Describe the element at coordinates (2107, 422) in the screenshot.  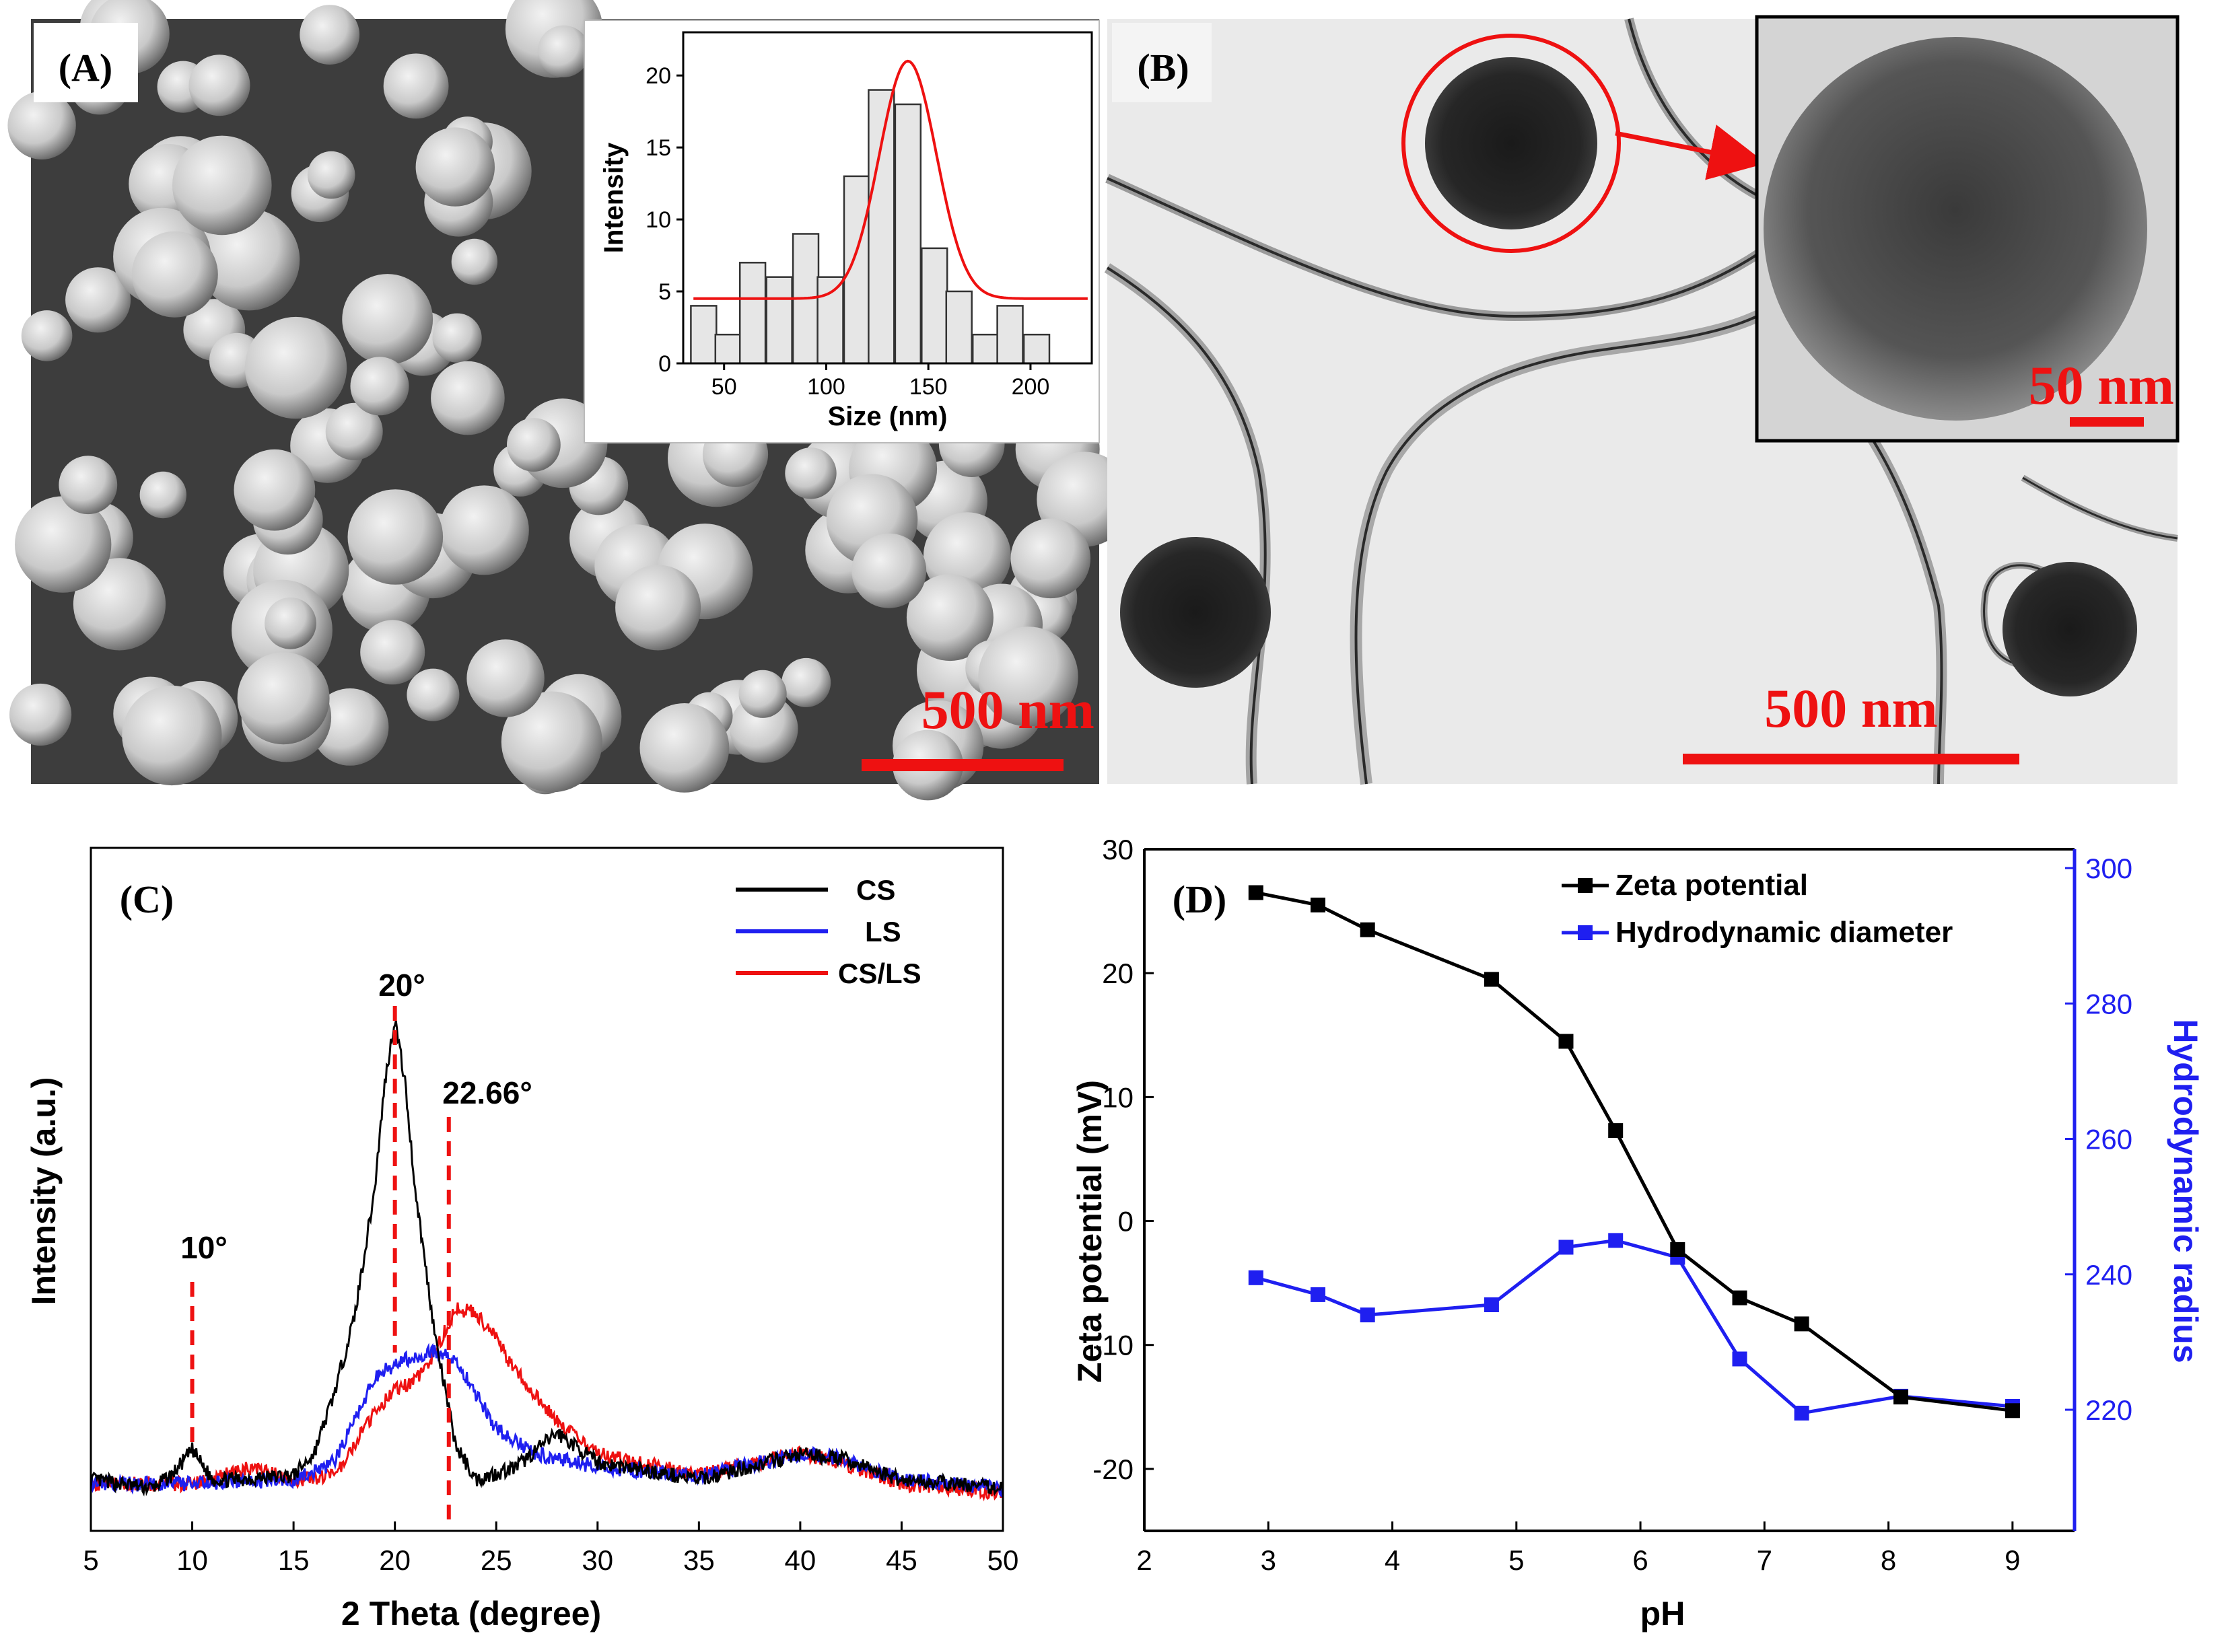
I see `panel-b-inset-scalebar` at that location.